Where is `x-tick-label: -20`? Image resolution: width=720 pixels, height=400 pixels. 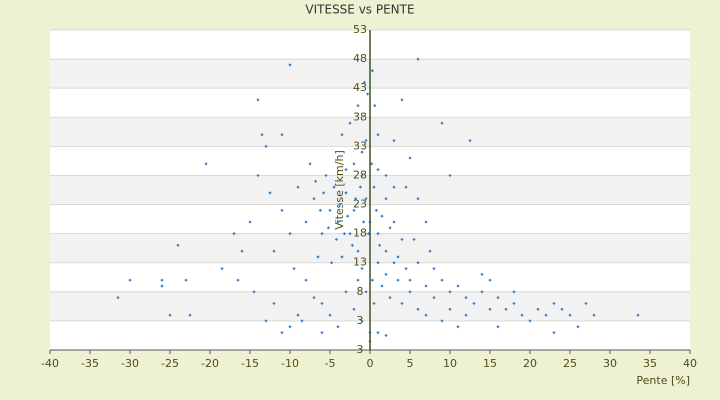 x-tick-label: -20 is located at coordinates (210, 363).